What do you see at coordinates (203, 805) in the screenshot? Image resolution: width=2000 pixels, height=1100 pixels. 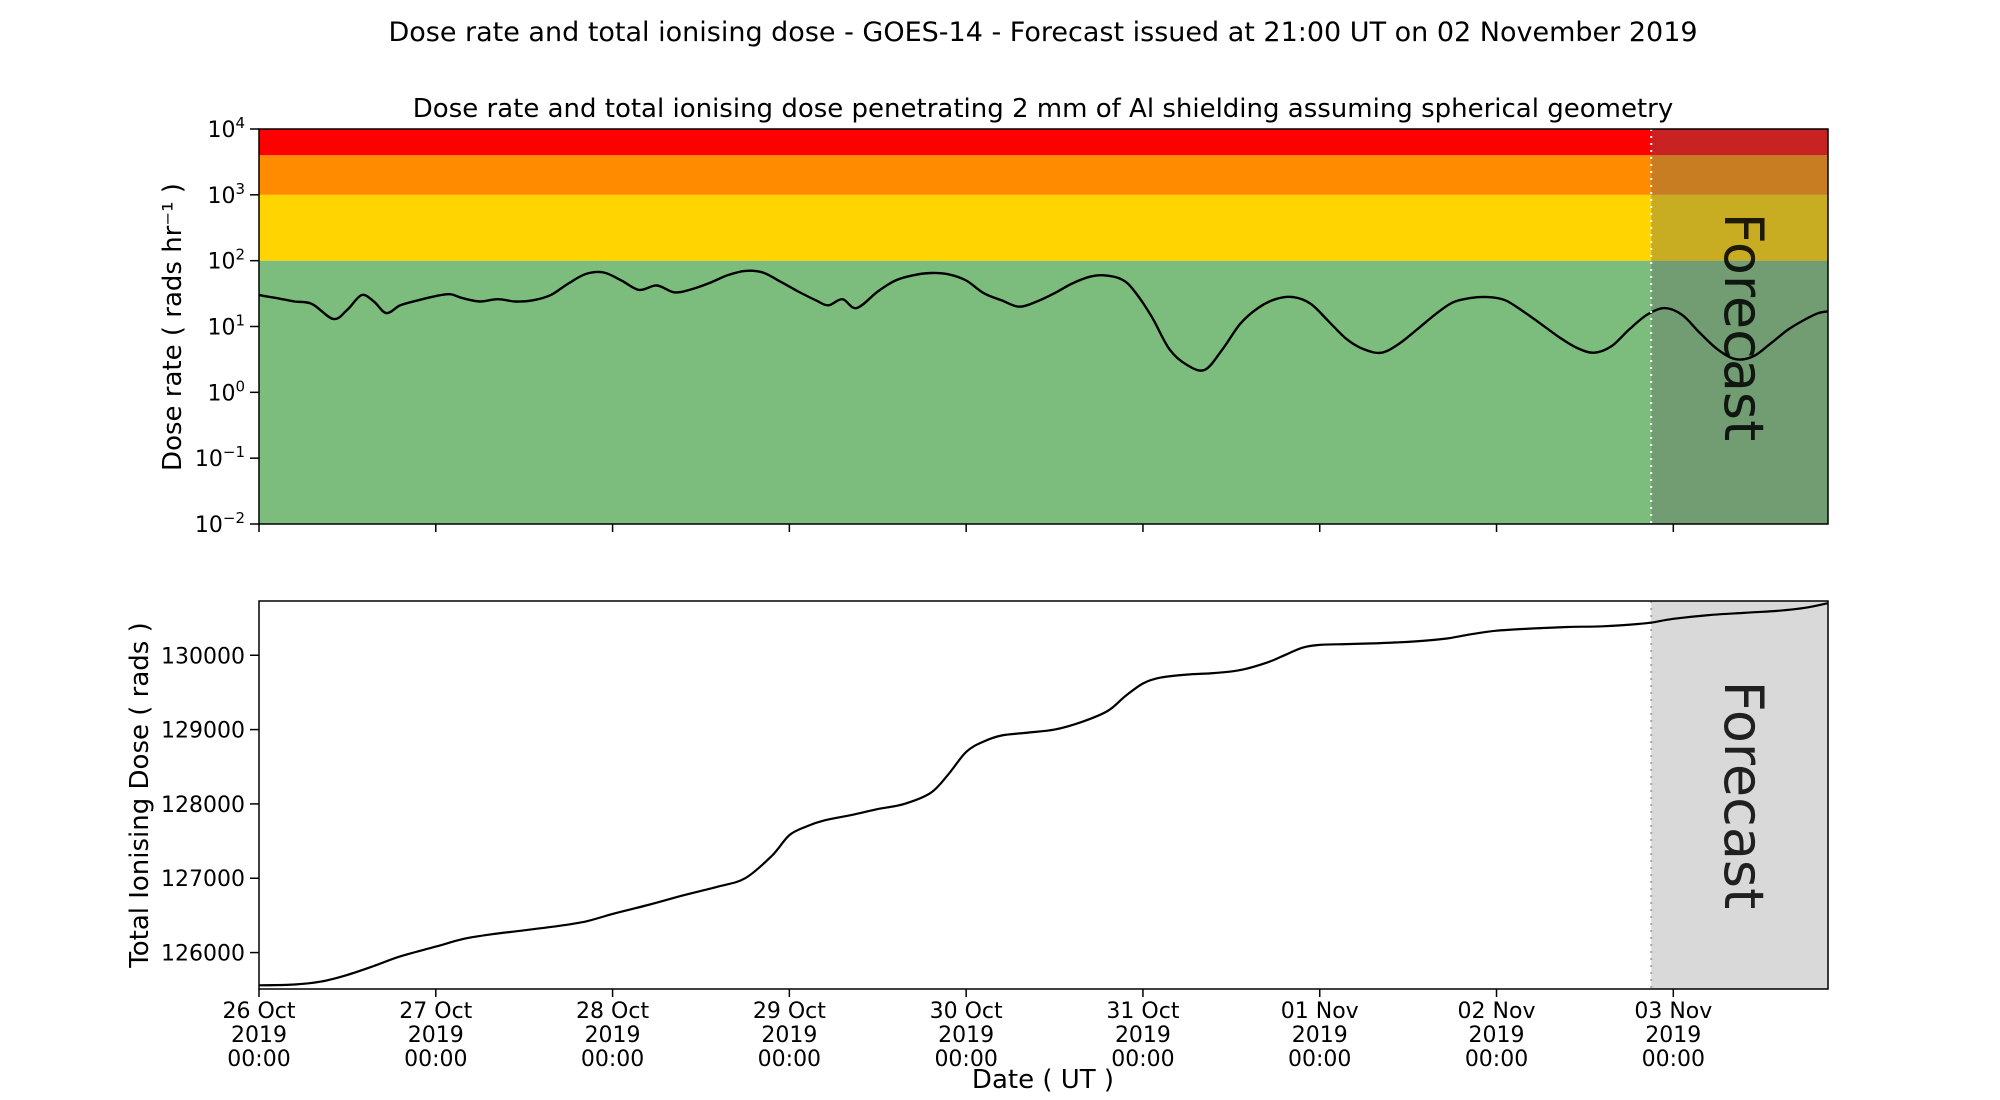 I see `bottom-y-tick-label: 128000` at bounding box center [203, 805].